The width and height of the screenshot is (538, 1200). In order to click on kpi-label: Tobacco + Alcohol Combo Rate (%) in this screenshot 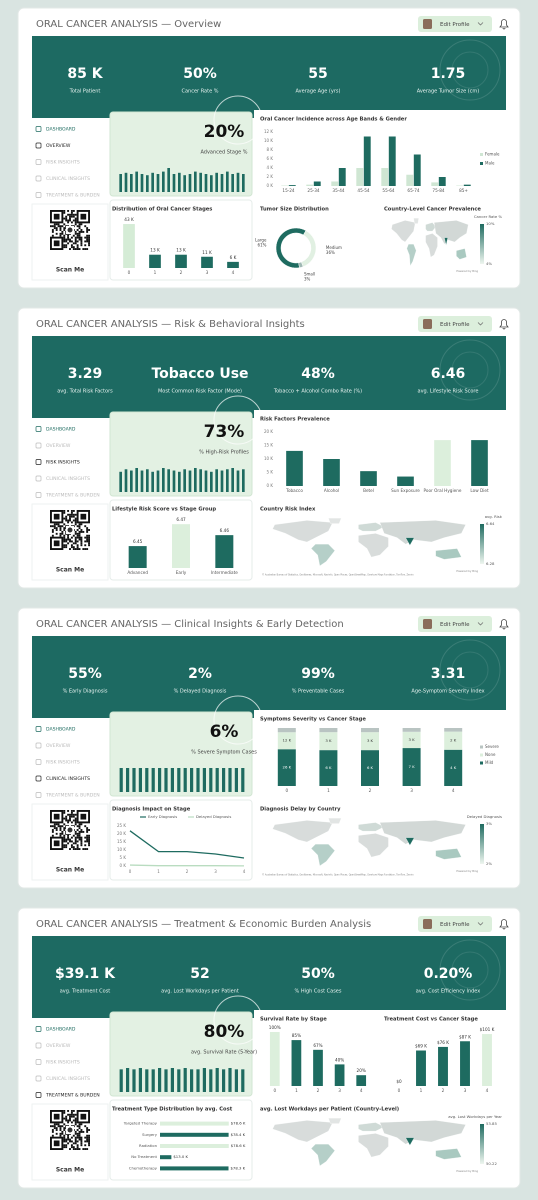, I will do `click(317, 392)`.